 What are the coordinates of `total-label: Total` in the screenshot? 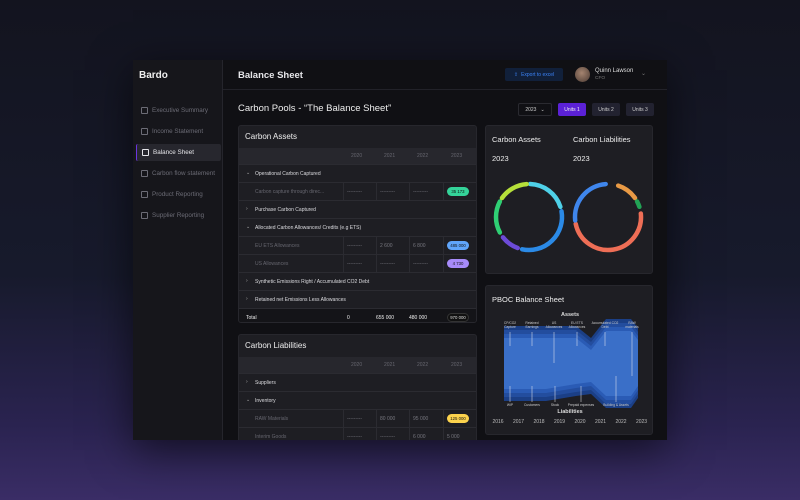 It's located at (251, 318).